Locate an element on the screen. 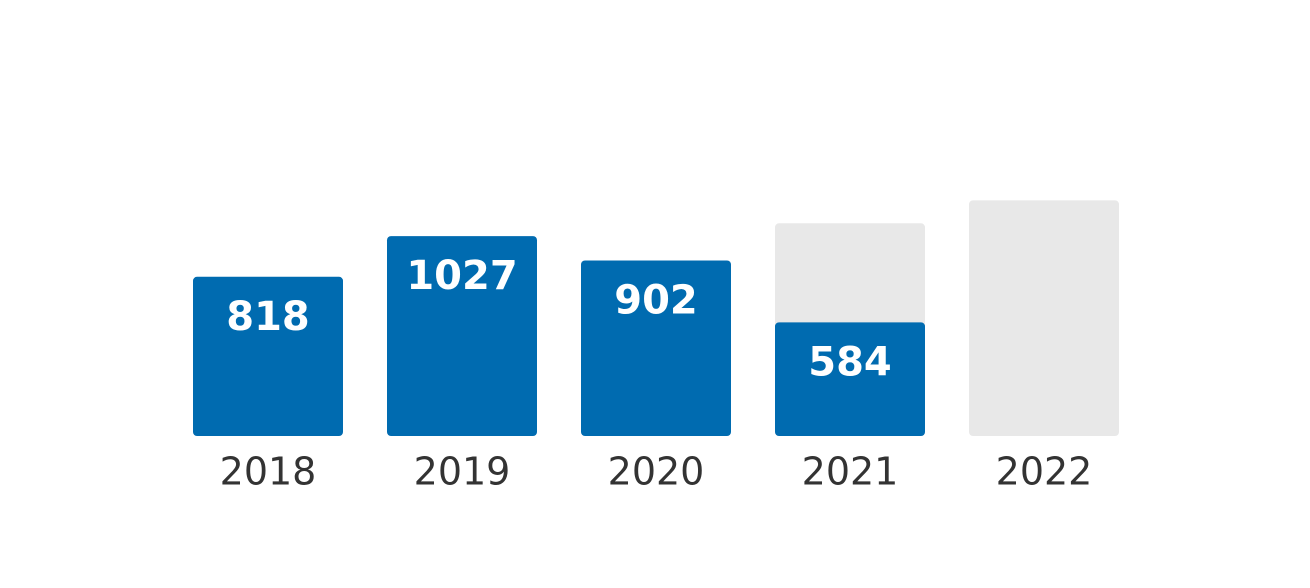  x-tick-label: 2018 is located at coordinates (268, 472).